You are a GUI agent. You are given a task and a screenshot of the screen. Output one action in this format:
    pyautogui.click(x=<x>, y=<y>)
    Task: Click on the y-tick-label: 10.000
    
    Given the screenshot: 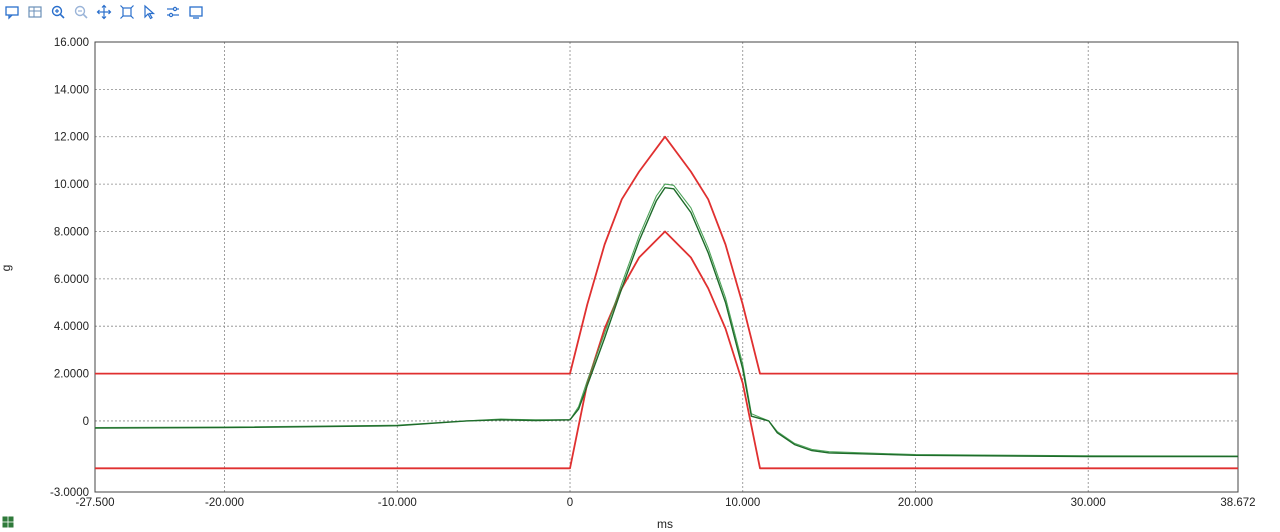 What is the action you would take?
    pyautogui.click(x=71, y=185)
    